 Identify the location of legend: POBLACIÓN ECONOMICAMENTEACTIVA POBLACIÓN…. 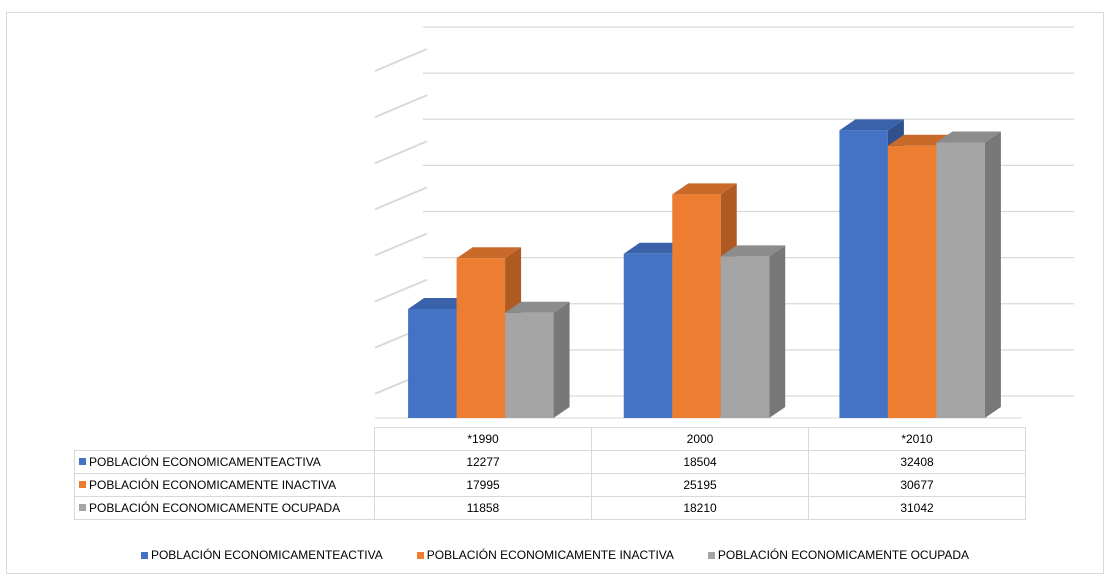
(555, 555).